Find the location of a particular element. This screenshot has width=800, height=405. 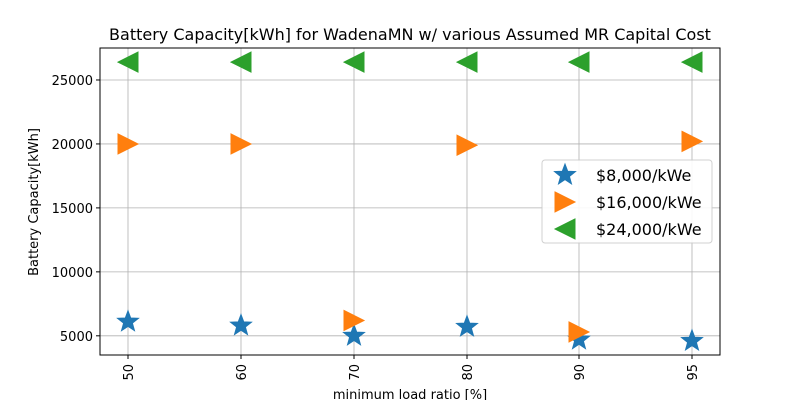

y-tick-label: 25000 is located at coordinates (72, 81).